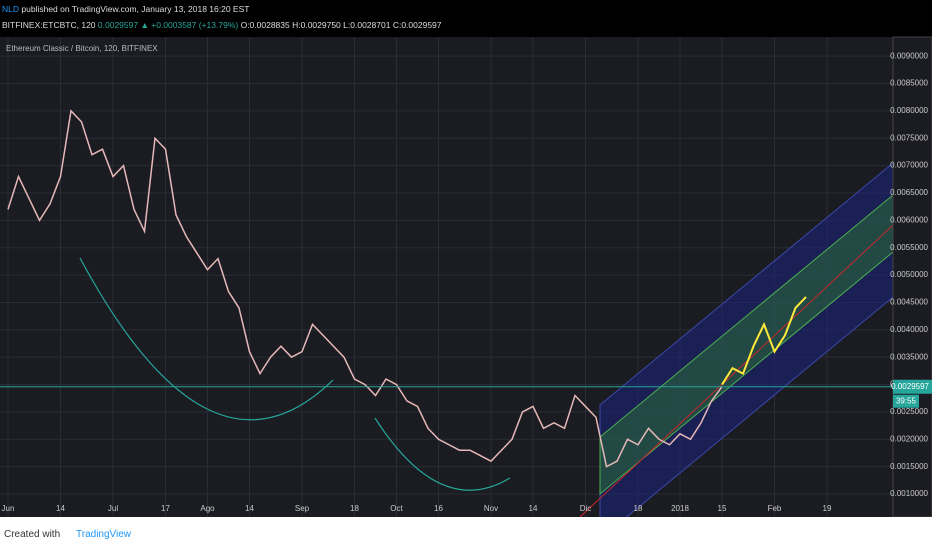 This screenshot has width=932, height=550. Describe the element at coordinates (680, 508) in the screenshot. I see `x-tick-label: 2018` at that location.